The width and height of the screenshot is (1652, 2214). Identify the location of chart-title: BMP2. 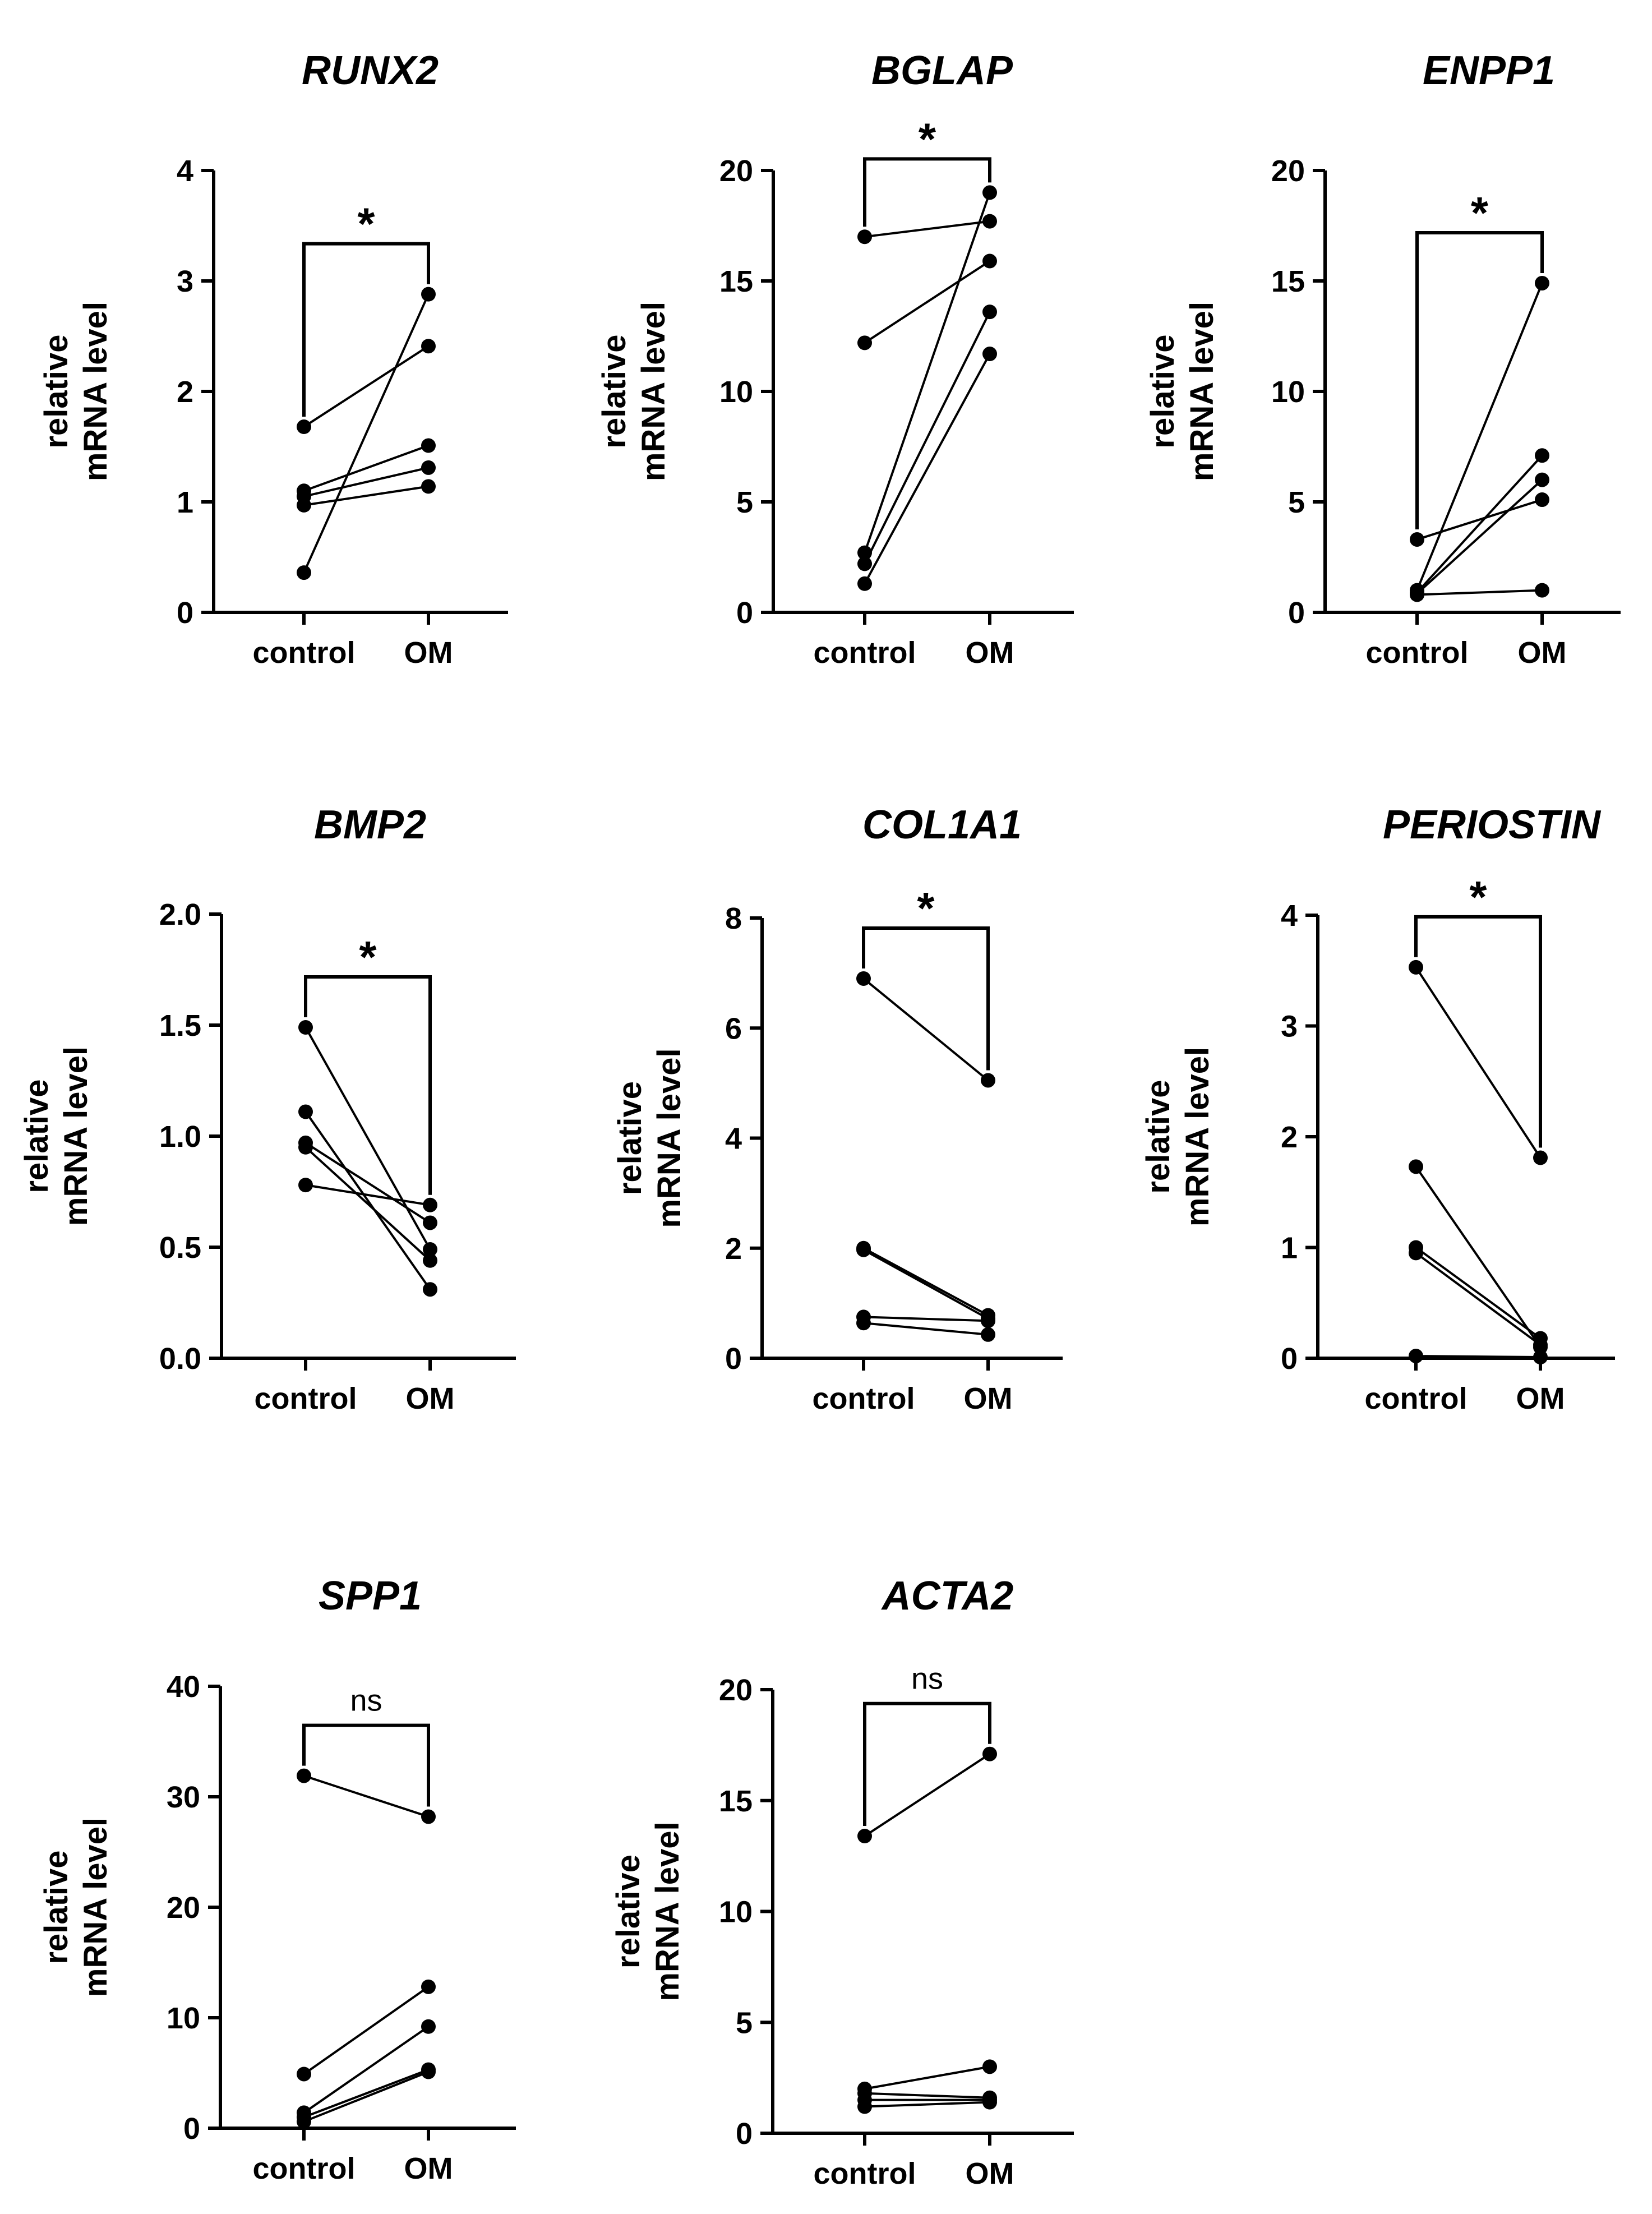
(370, 824).